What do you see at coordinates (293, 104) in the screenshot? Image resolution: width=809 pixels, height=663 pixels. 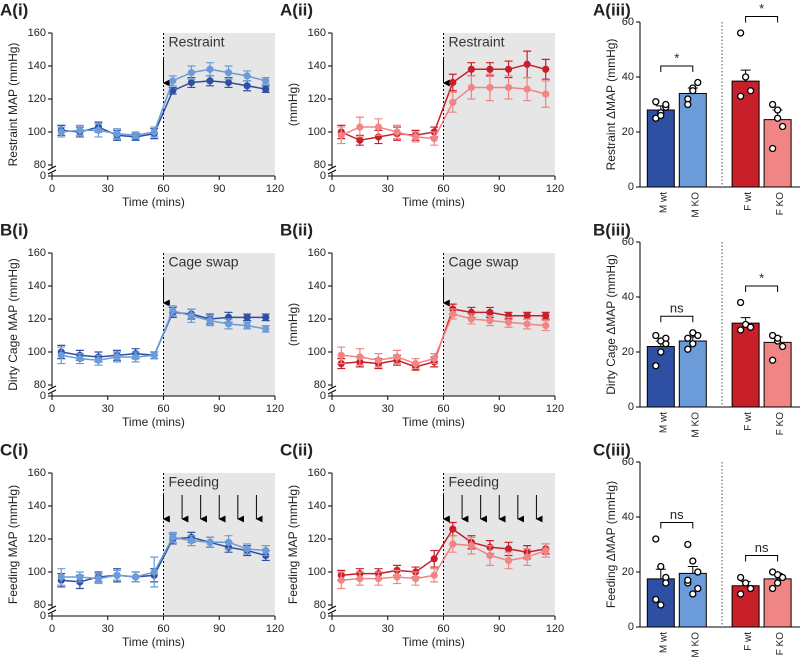 I see `y-axis-label: (mmHg)` at bounding box center [293, 104].